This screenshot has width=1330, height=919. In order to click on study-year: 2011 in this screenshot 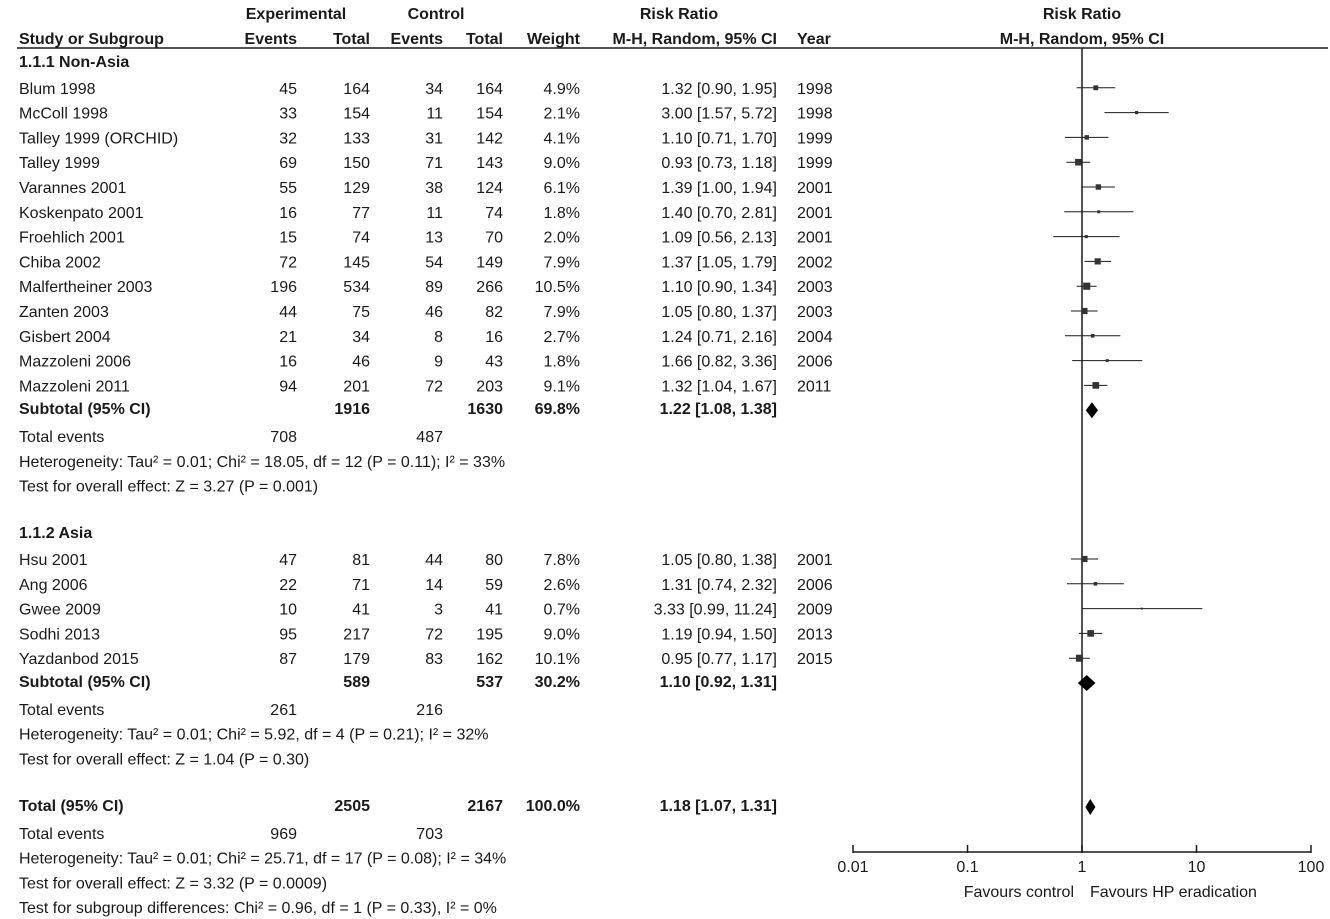, I will do `click(814, 386)`.